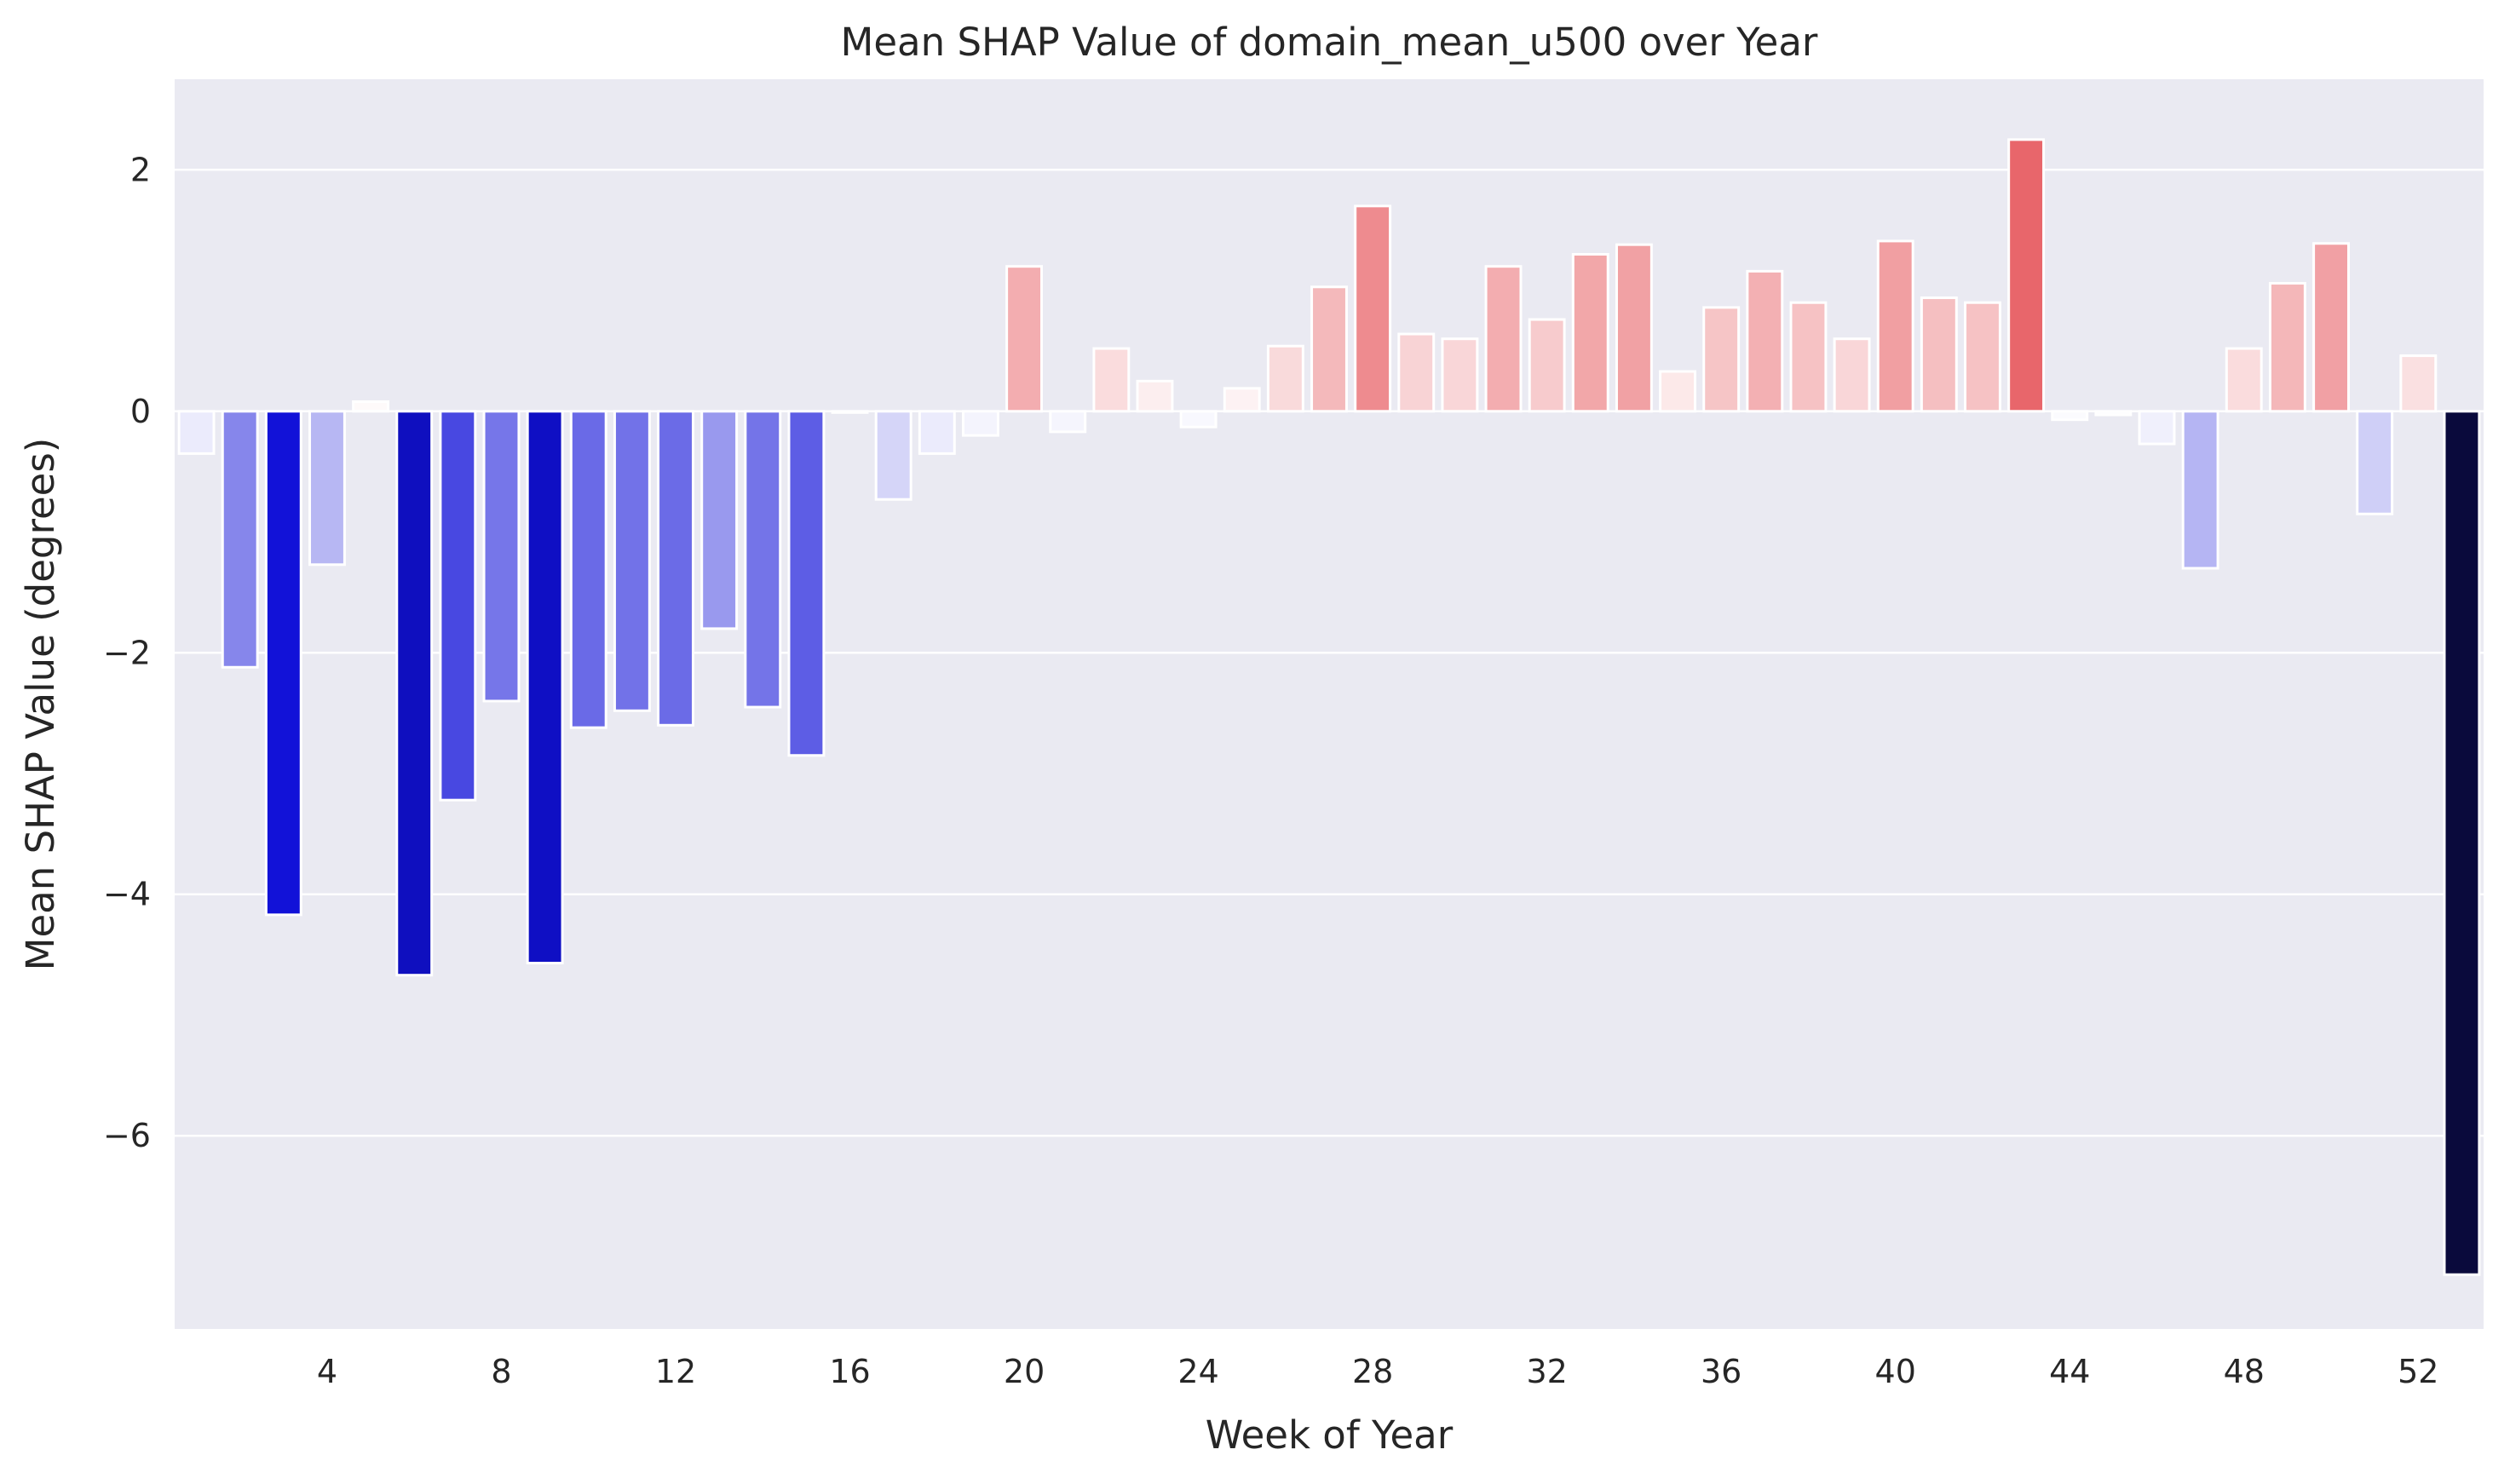  I want to click on x-tick-label: 24, so click(1198, 1371).